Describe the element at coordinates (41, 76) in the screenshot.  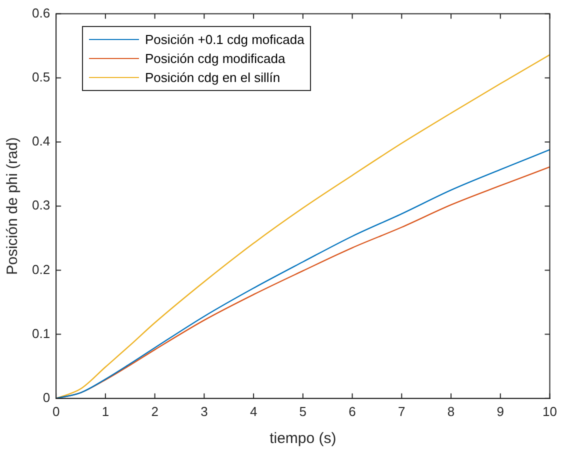
I see `y-tick-label: 0.5` at that location.